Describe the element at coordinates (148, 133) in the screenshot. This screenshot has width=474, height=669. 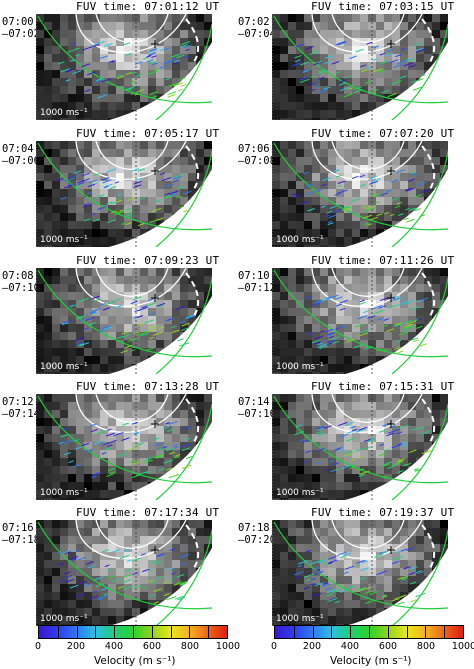
I see `panel-title: FUV time: 07:05:17 UT` at that location.